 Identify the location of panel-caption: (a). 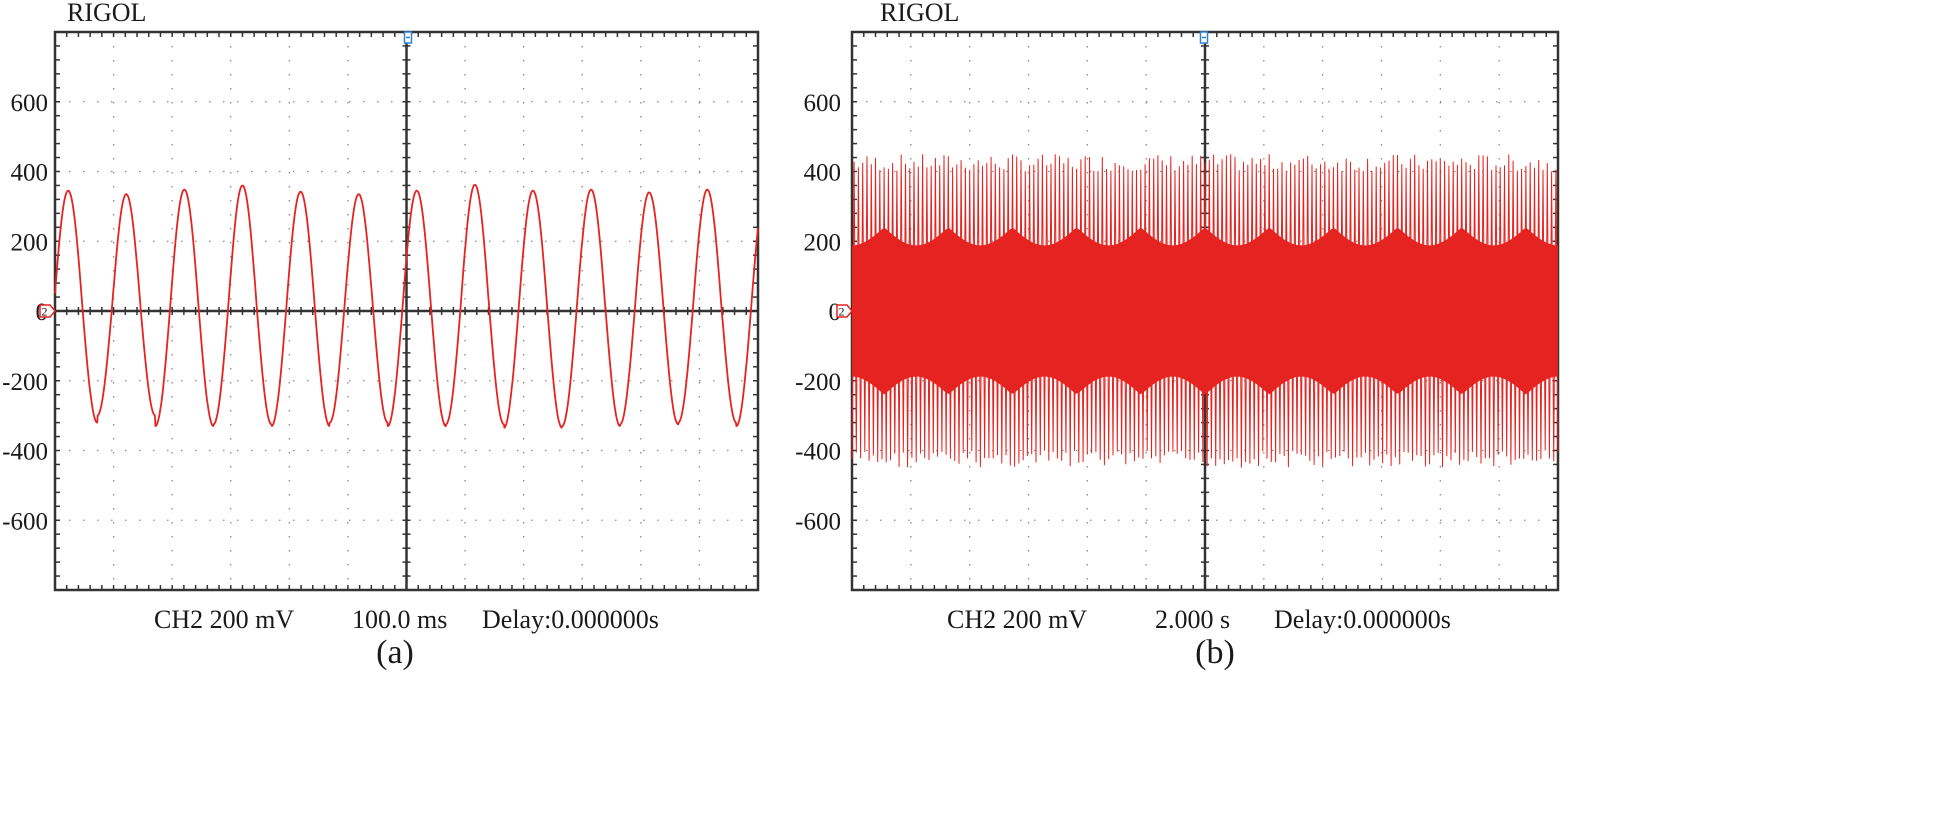
(395, 652).